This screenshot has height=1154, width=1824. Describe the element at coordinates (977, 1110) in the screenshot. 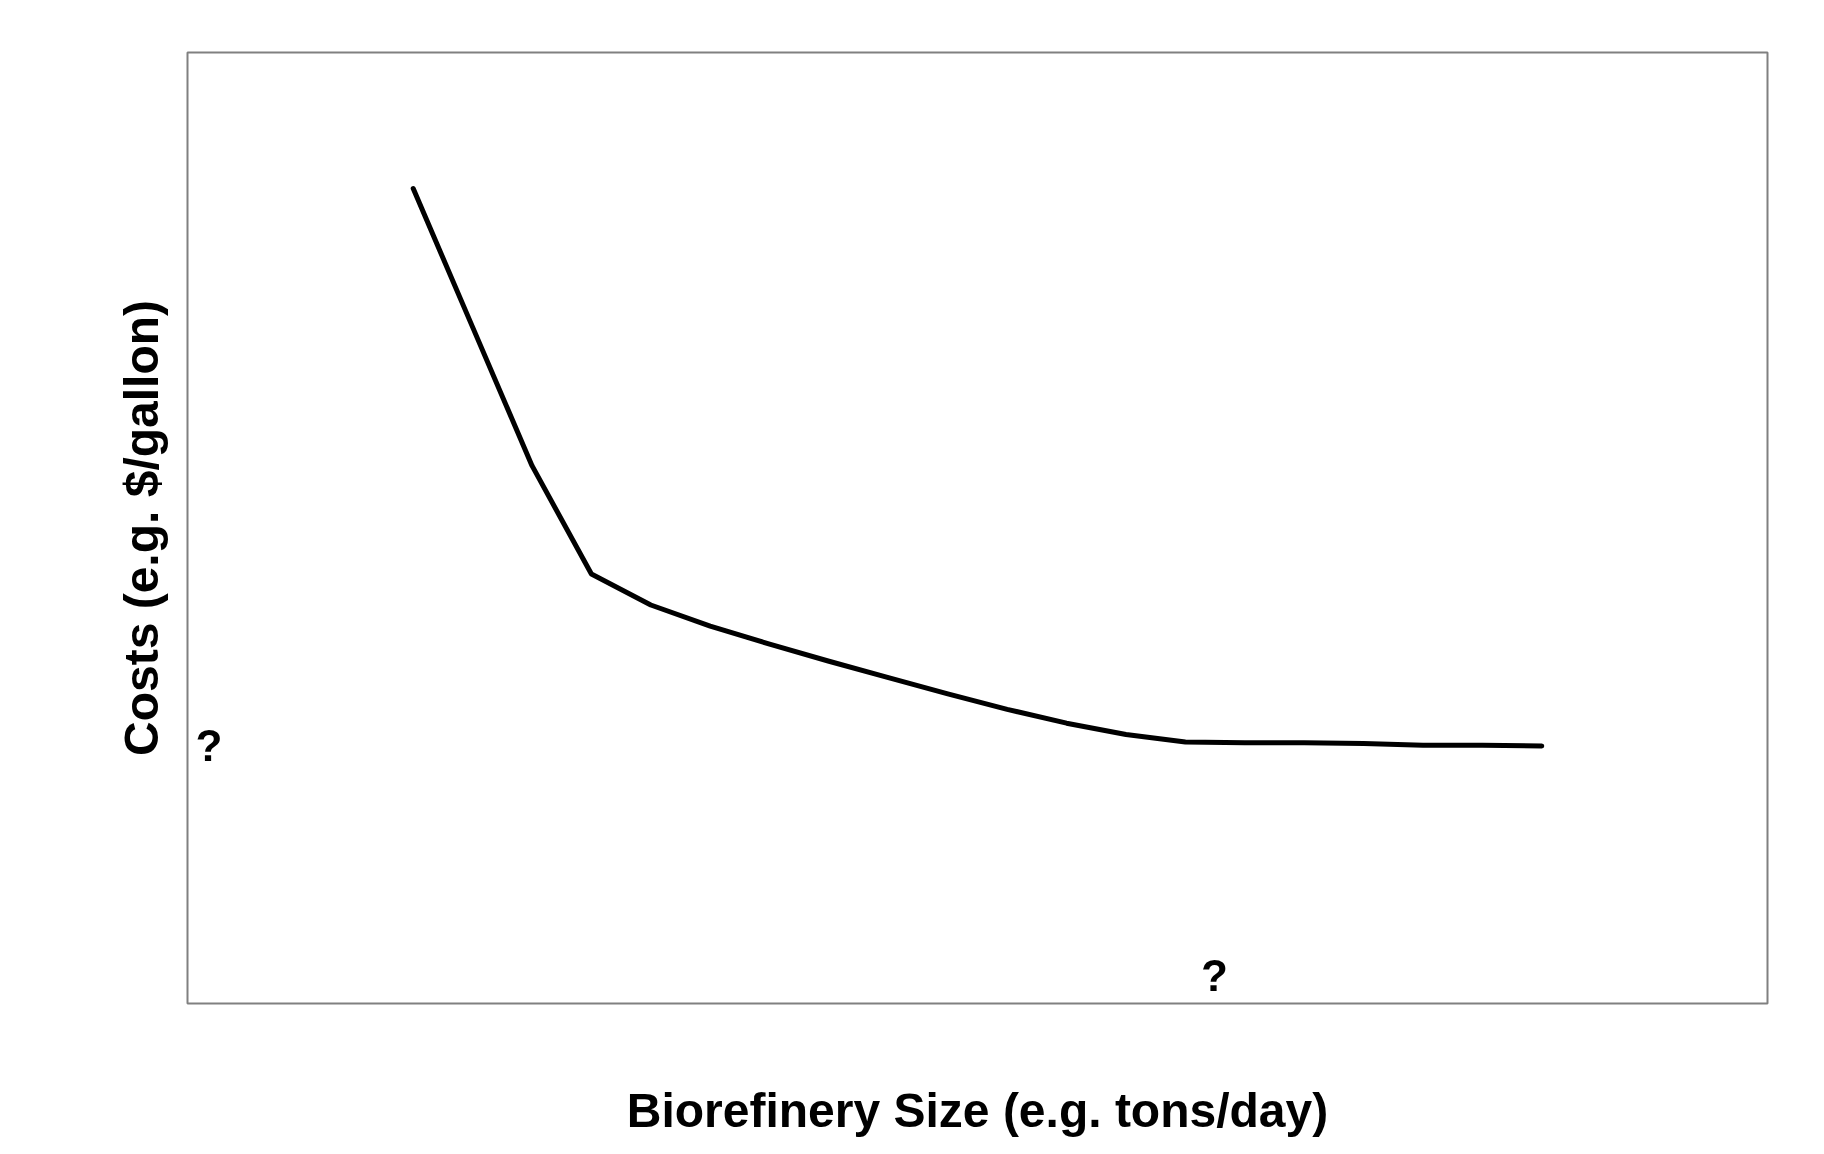

I see `x-axis-title: Biorefinery Size (e.g. tons/day)` at that location.